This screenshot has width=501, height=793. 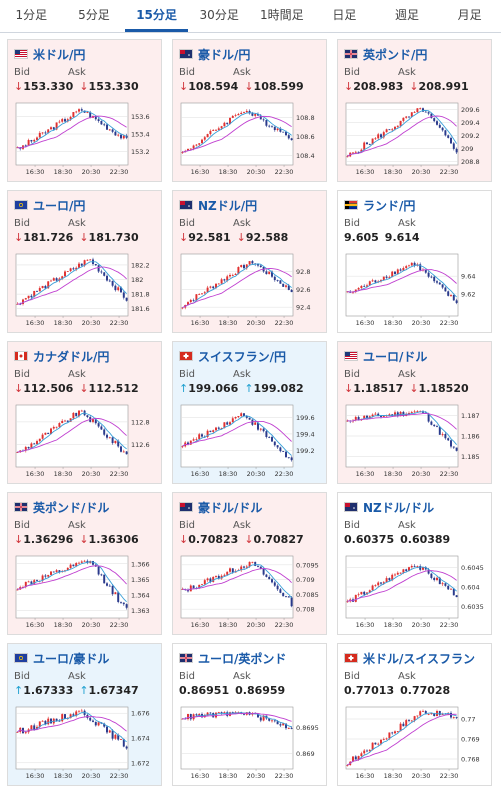 I want to click on tab-5: 日足, so click(x=344, y=15).